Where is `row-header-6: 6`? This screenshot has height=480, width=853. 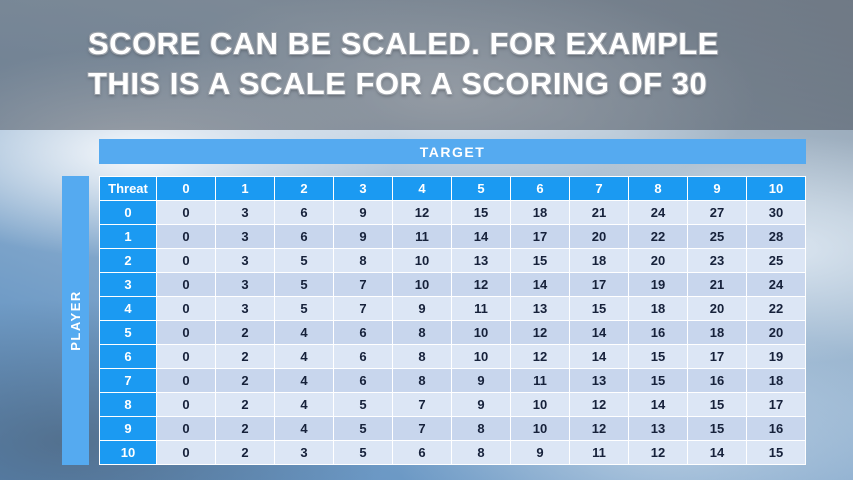
row-header-6: 6 is located at coordinates (128, 356).